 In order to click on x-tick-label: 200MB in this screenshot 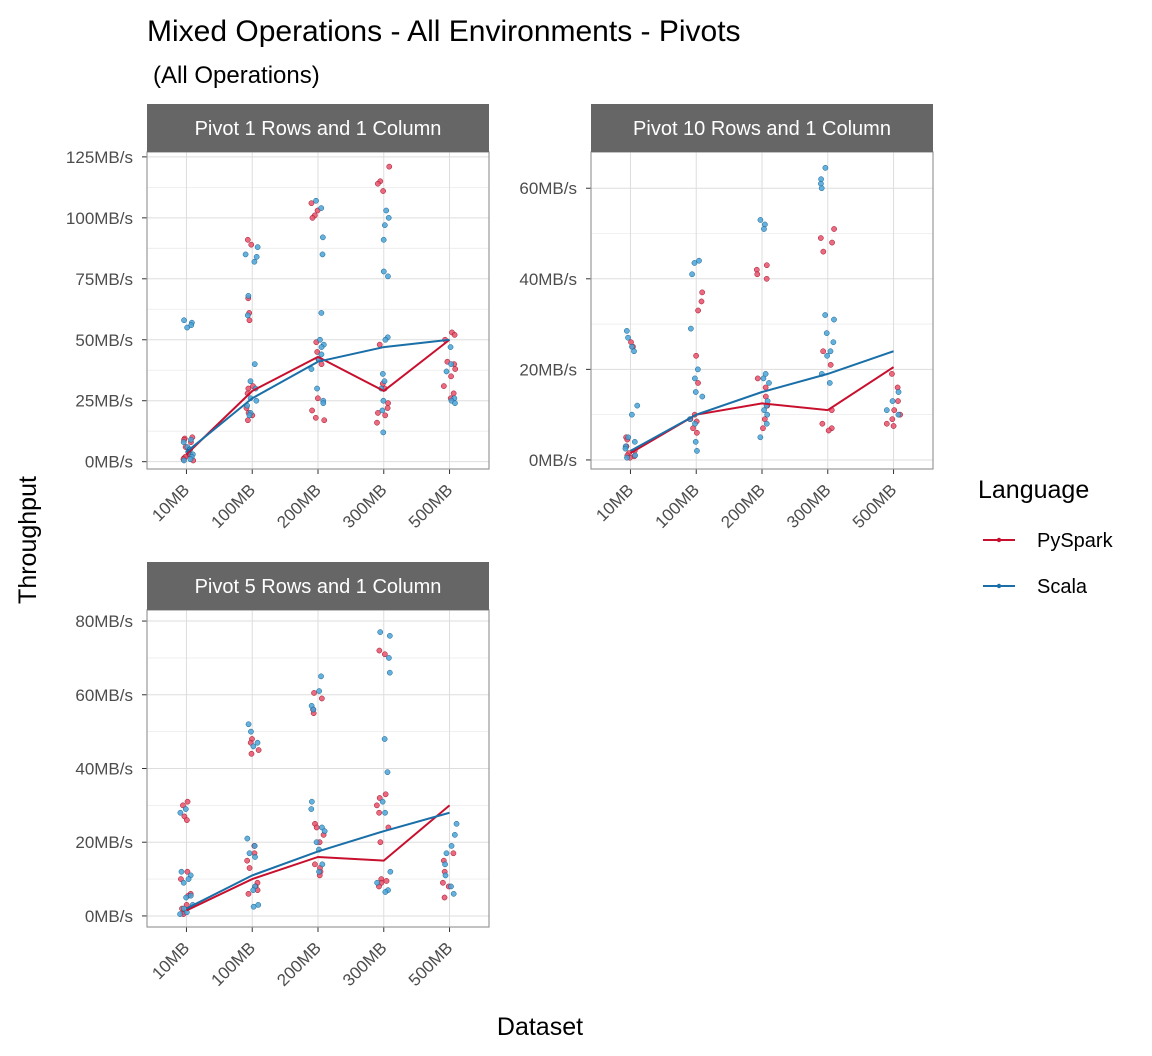, I will do `click(743, 506)`.